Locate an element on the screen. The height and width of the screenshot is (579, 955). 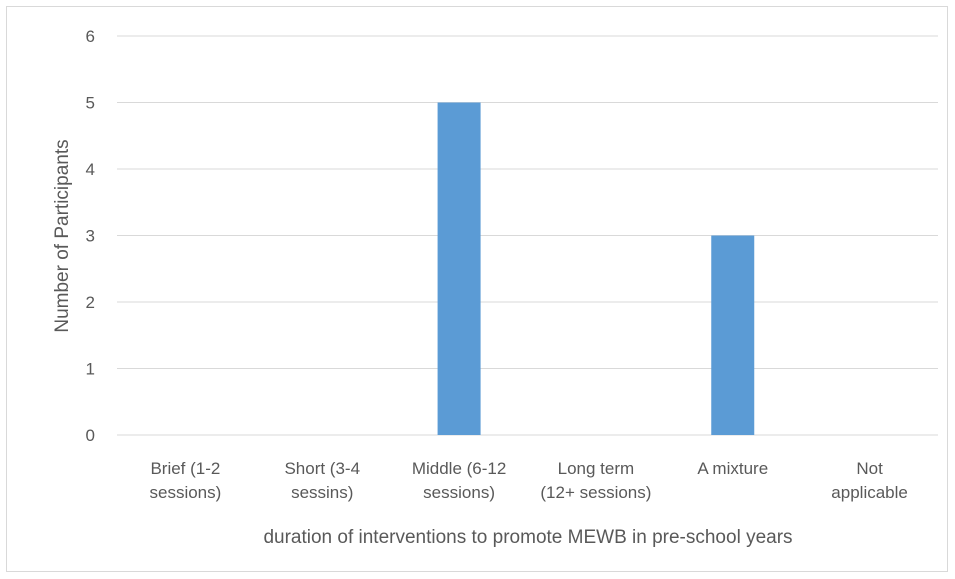
y-tick-label: 5 is located at coordinates (90, 103).